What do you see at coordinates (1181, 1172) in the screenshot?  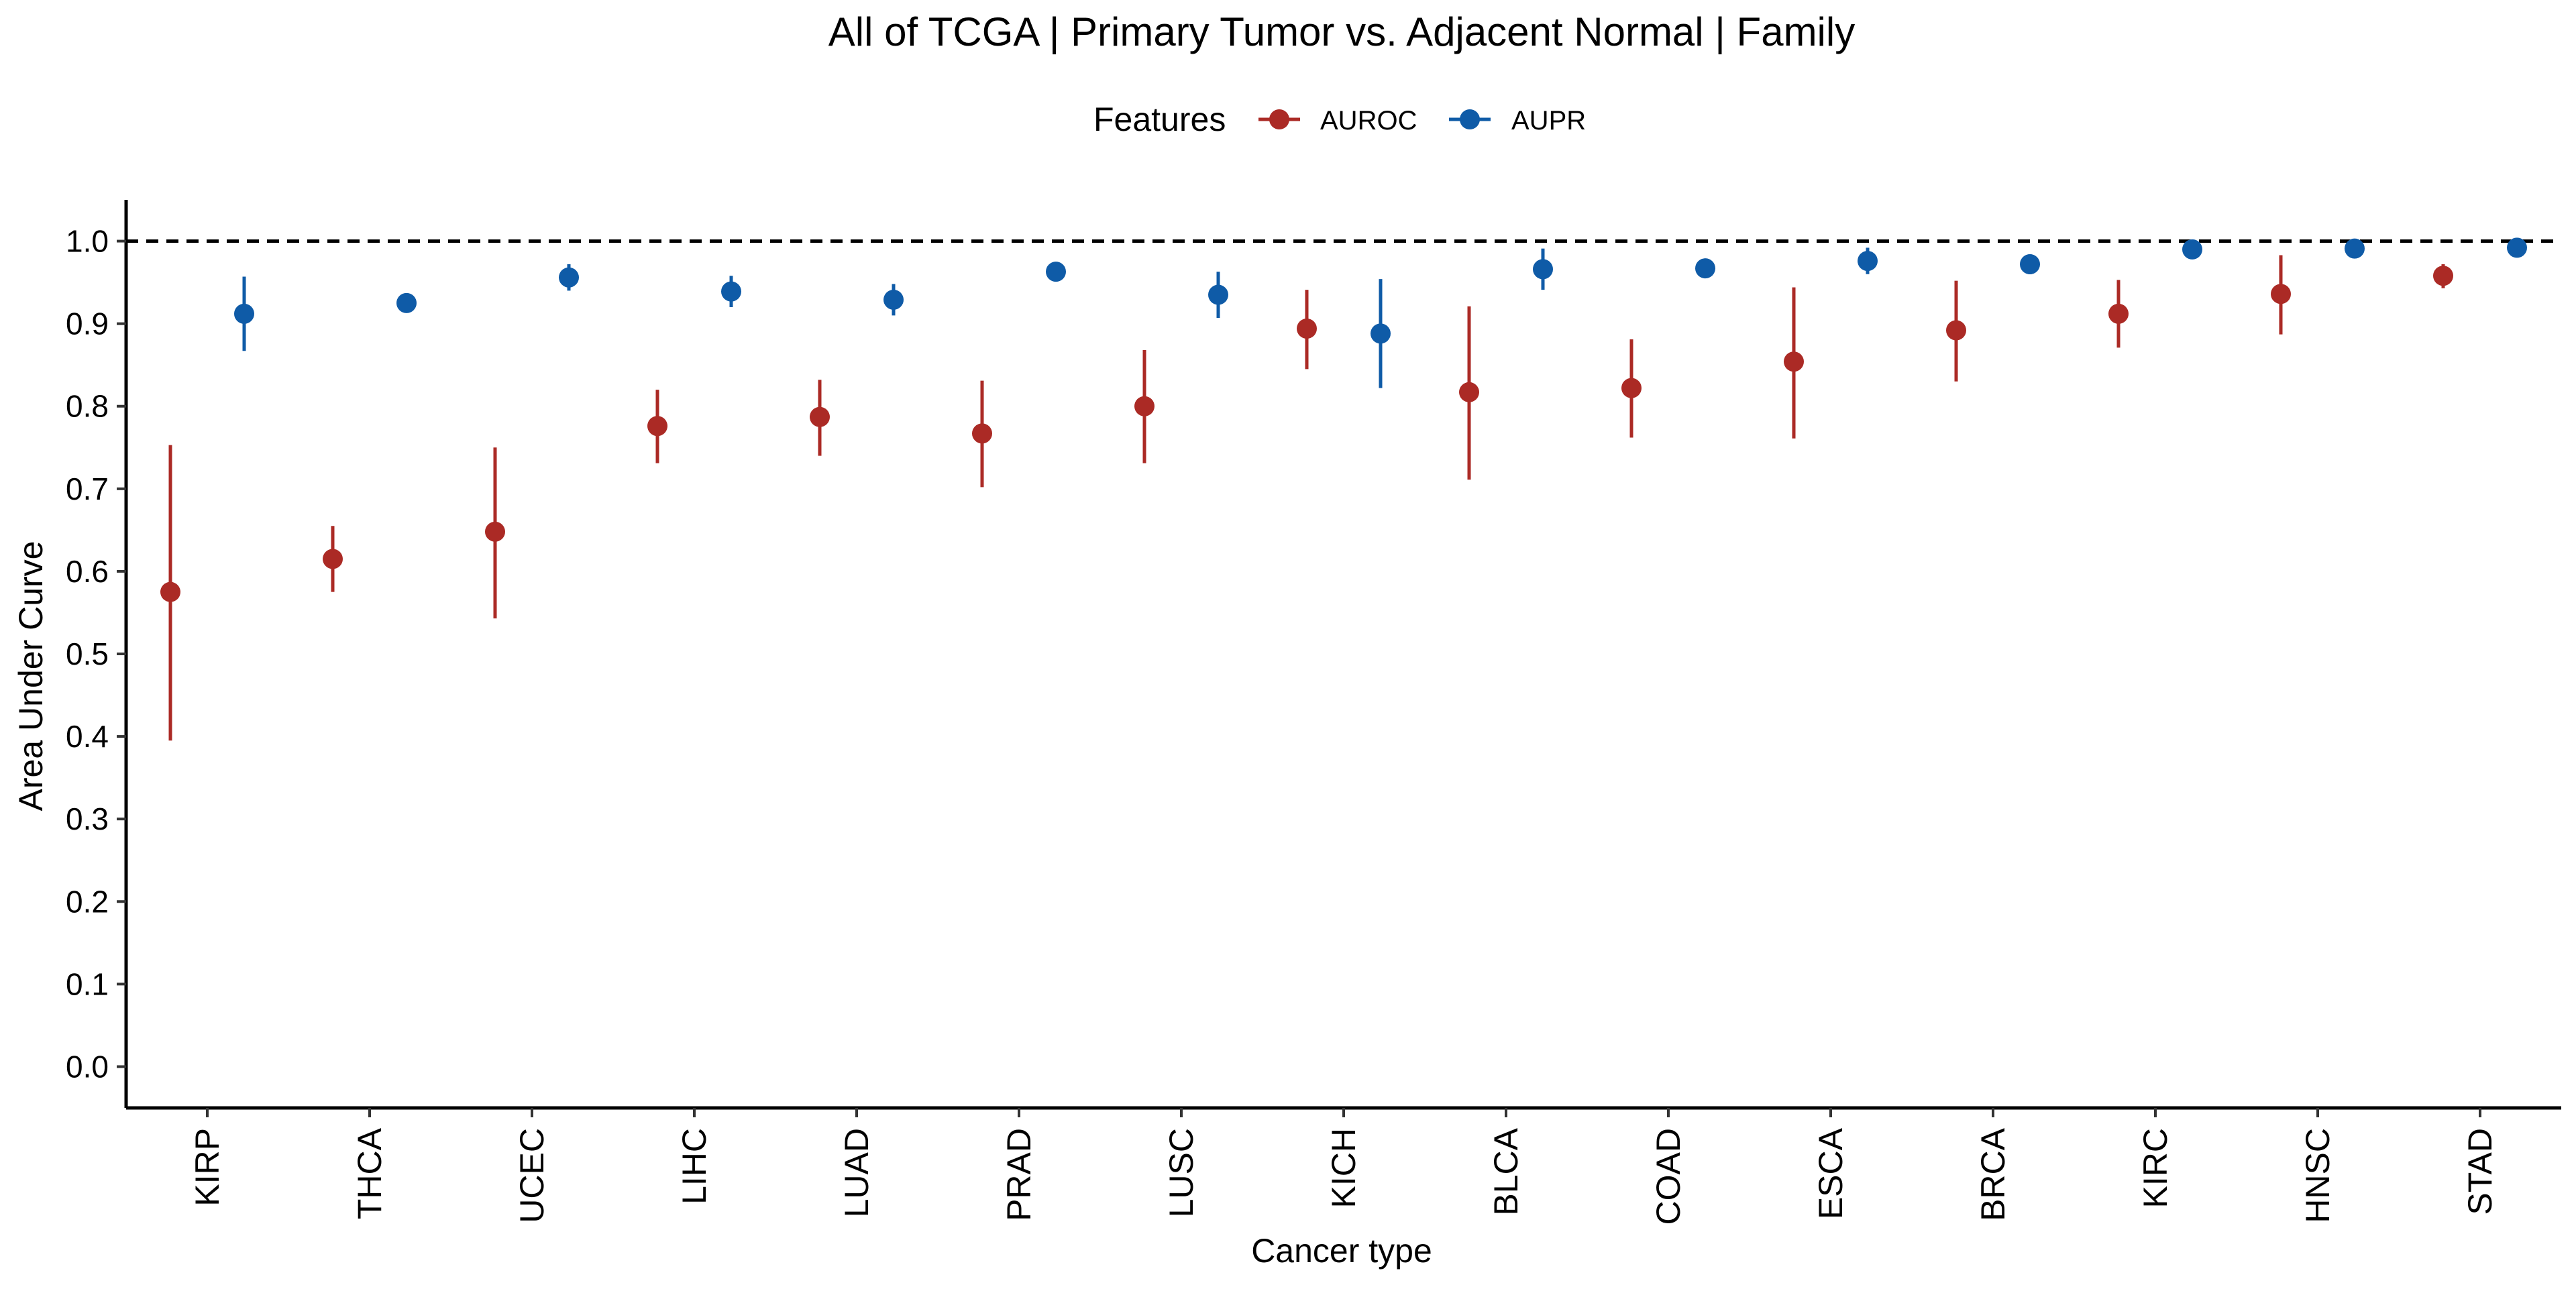 I see `x-tick-label-lusc: LUSC` at bounding box center [1181, 1172].